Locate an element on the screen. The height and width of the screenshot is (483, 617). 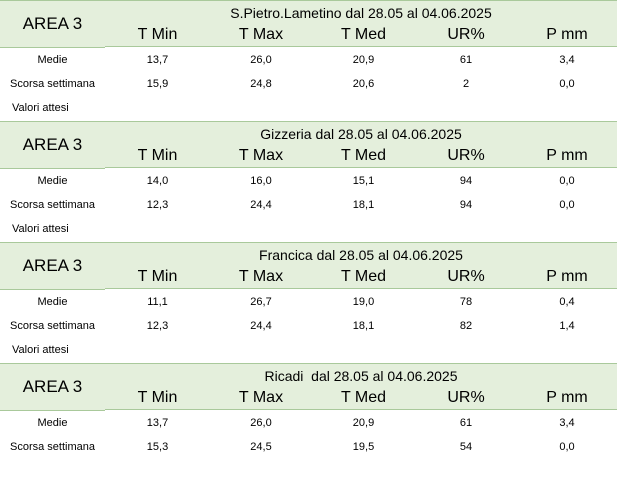
cell: 19,0 is located at coordinates (363, 302).